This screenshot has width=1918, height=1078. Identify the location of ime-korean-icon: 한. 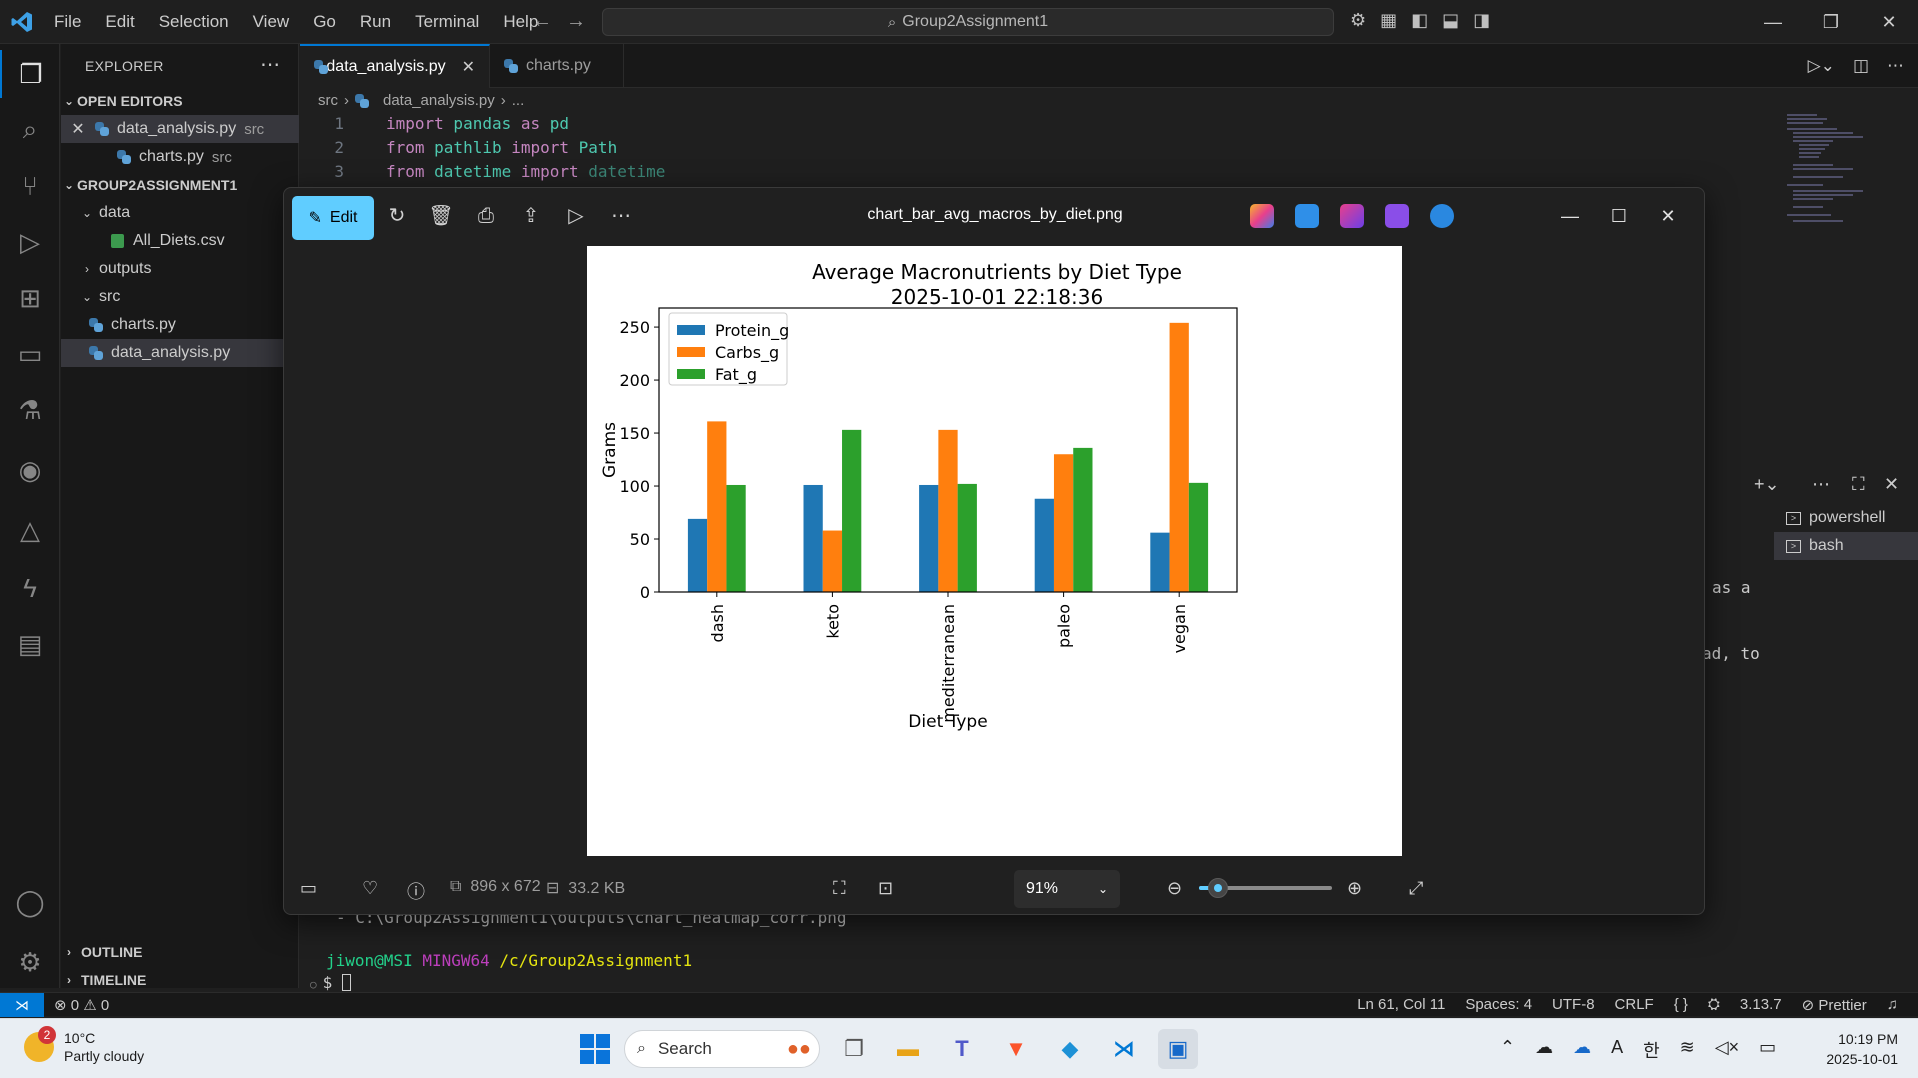
(1651, 1051).